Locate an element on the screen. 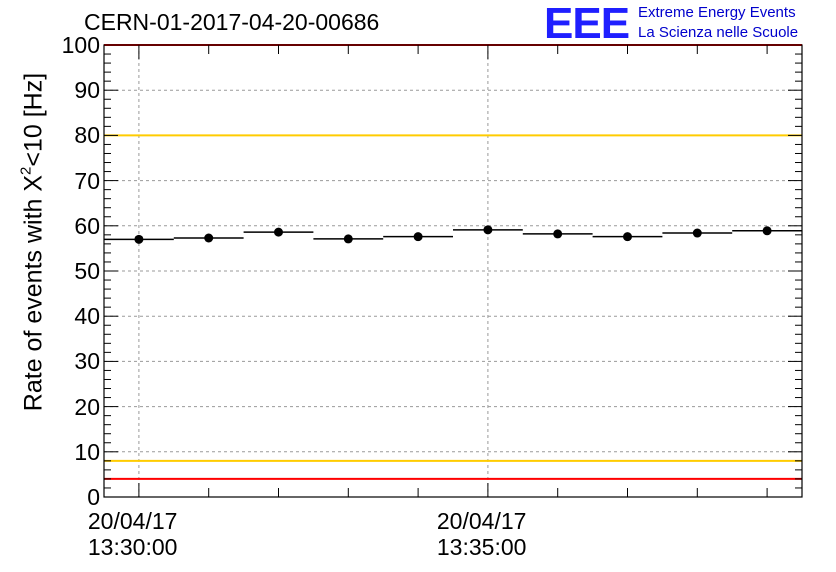 This screenshot has width=836, height=572. y-axis-label-sup: 2 is located at coordinates (26, 170).